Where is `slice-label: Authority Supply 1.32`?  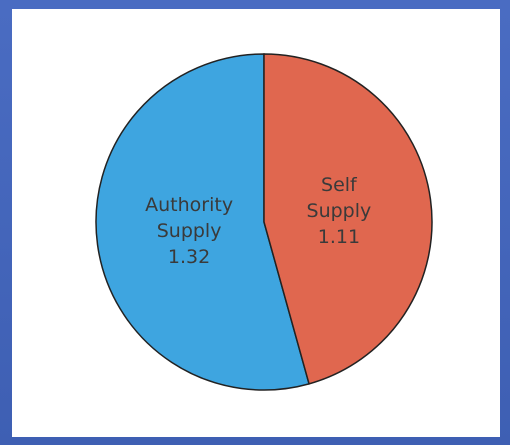 slice-label: Authority Supply 1.32 is located at coordinates (189, 231).